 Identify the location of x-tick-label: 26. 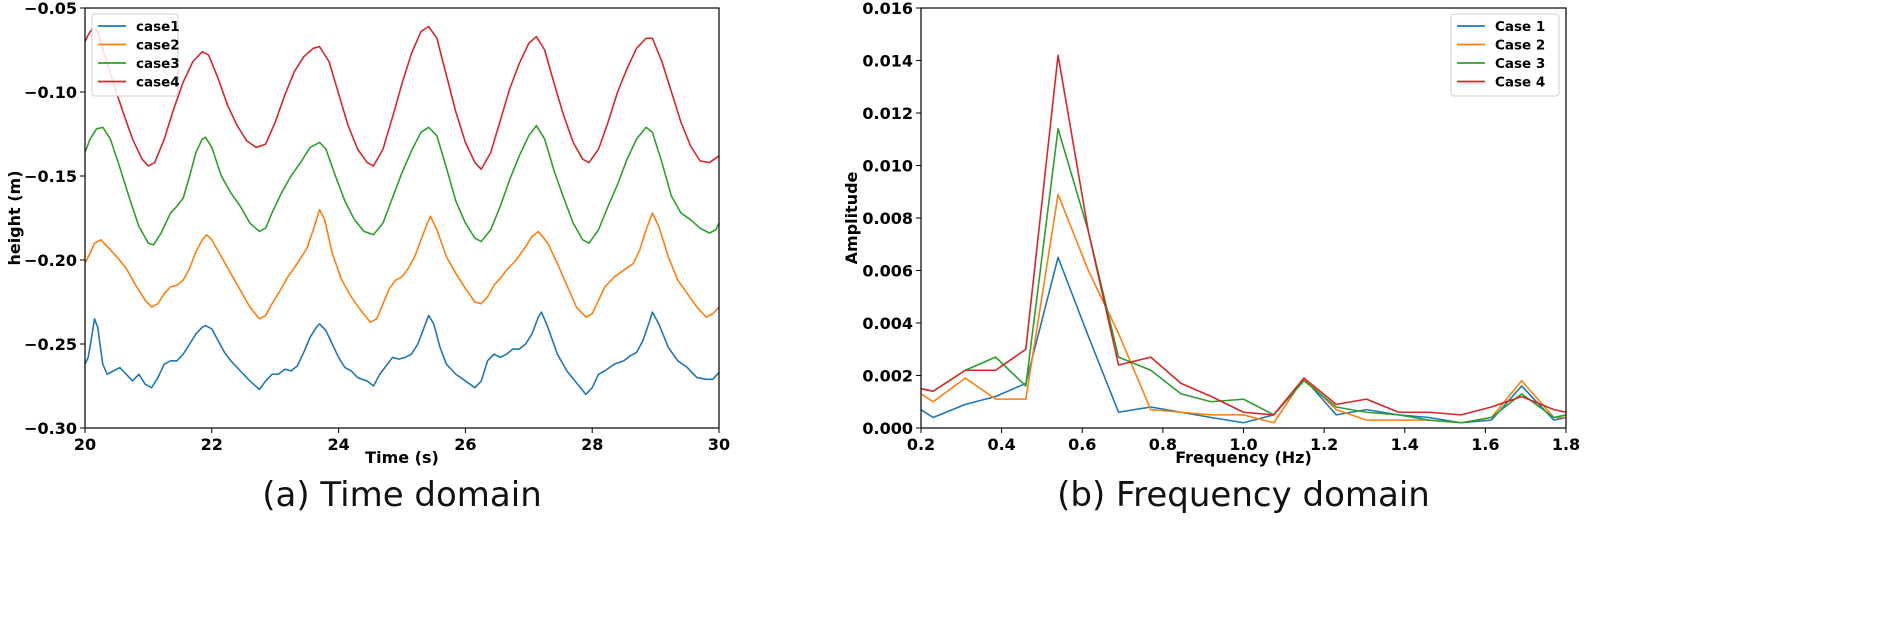
(465, 444).